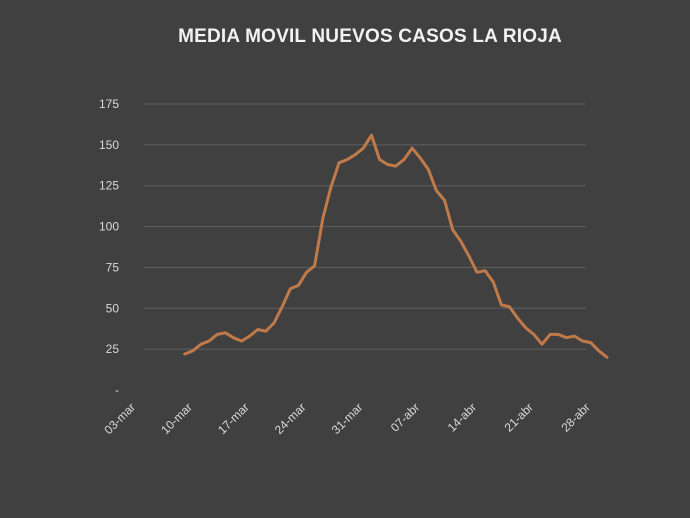  What do you see at coordinates (575, 417) in the screenshot?
I see `x-tick-label: 28-abr` at bounding box center [575, 417].